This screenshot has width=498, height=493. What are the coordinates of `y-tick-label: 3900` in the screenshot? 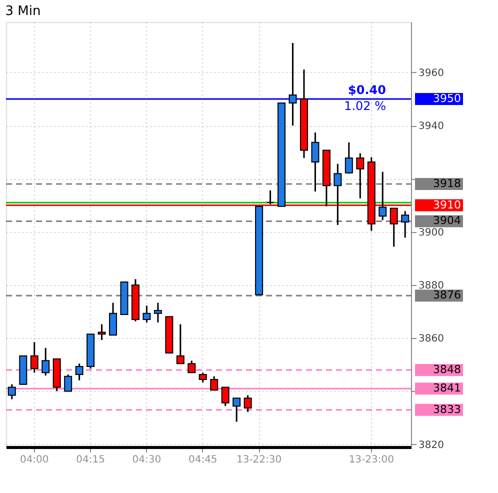 It's located at (431, 232).